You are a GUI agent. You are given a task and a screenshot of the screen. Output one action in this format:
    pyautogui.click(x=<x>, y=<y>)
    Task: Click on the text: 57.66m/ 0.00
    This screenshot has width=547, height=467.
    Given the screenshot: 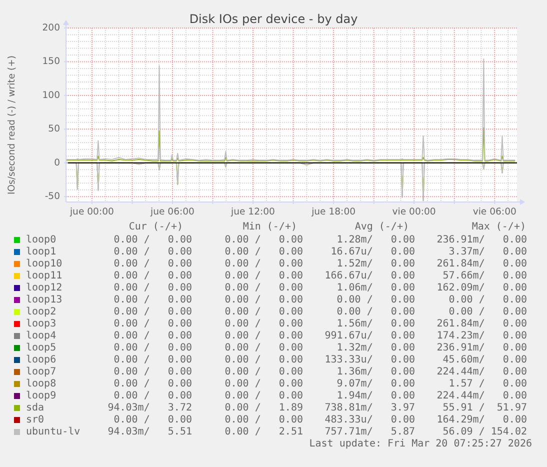 What is the action you would take?
    pyautogui.click(x=484, y=276)
    